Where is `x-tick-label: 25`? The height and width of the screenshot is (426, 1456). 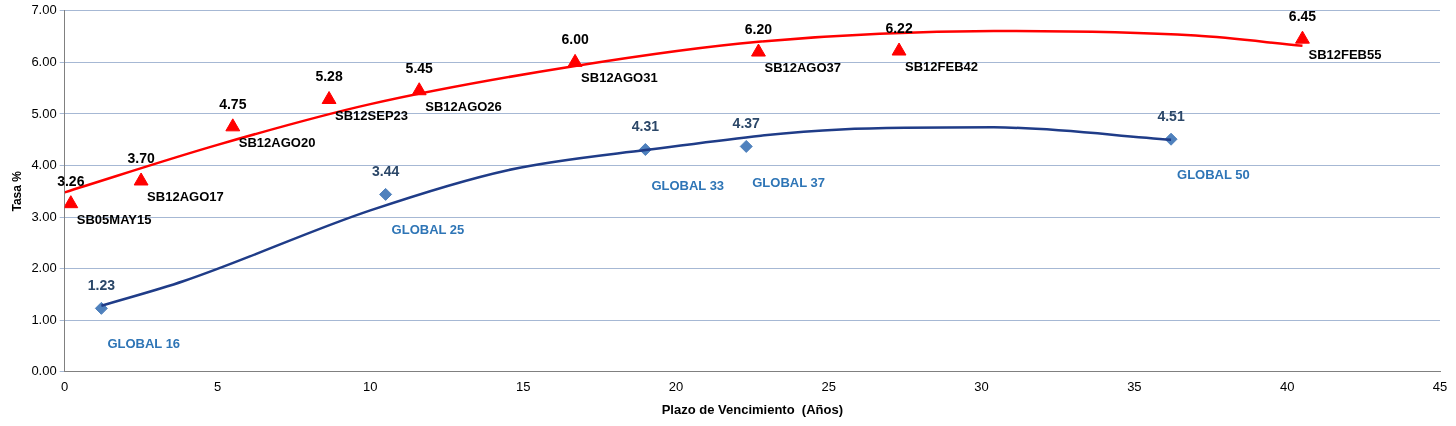 x-tick-label: 25 is located at coordinates (828, 387).